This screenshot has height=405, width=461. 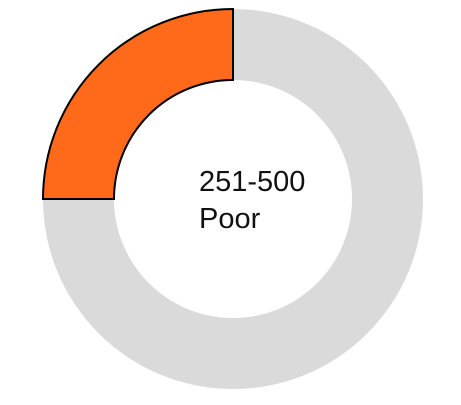 I want to click on rating-label: Poor, so click(x=230, y=219).